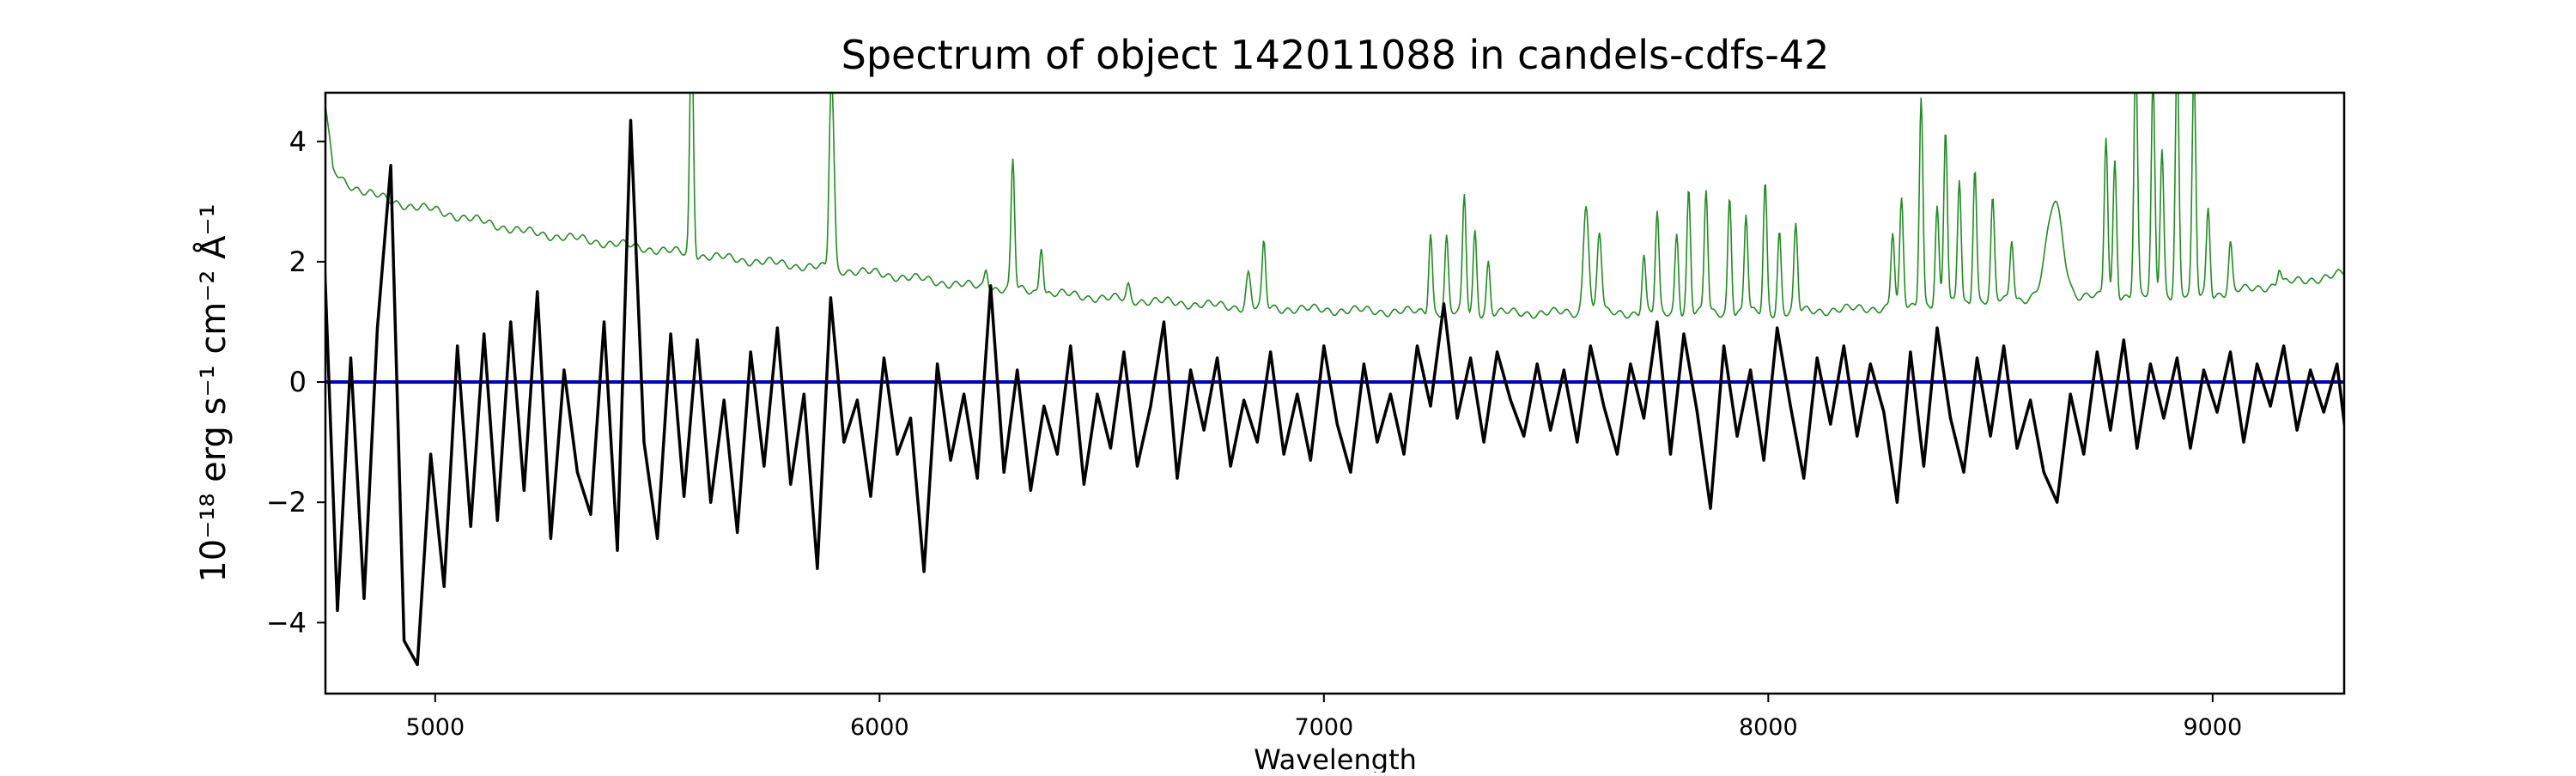 This screenshot has width=2576, height=776. What do you see at coordinates (213, 392) in the screenshot?
I see `y-axis-label: 10⁻¹⁸ erg s⁻¹ cm⁻² Å⁻¹` at bounding box center [213, 392].